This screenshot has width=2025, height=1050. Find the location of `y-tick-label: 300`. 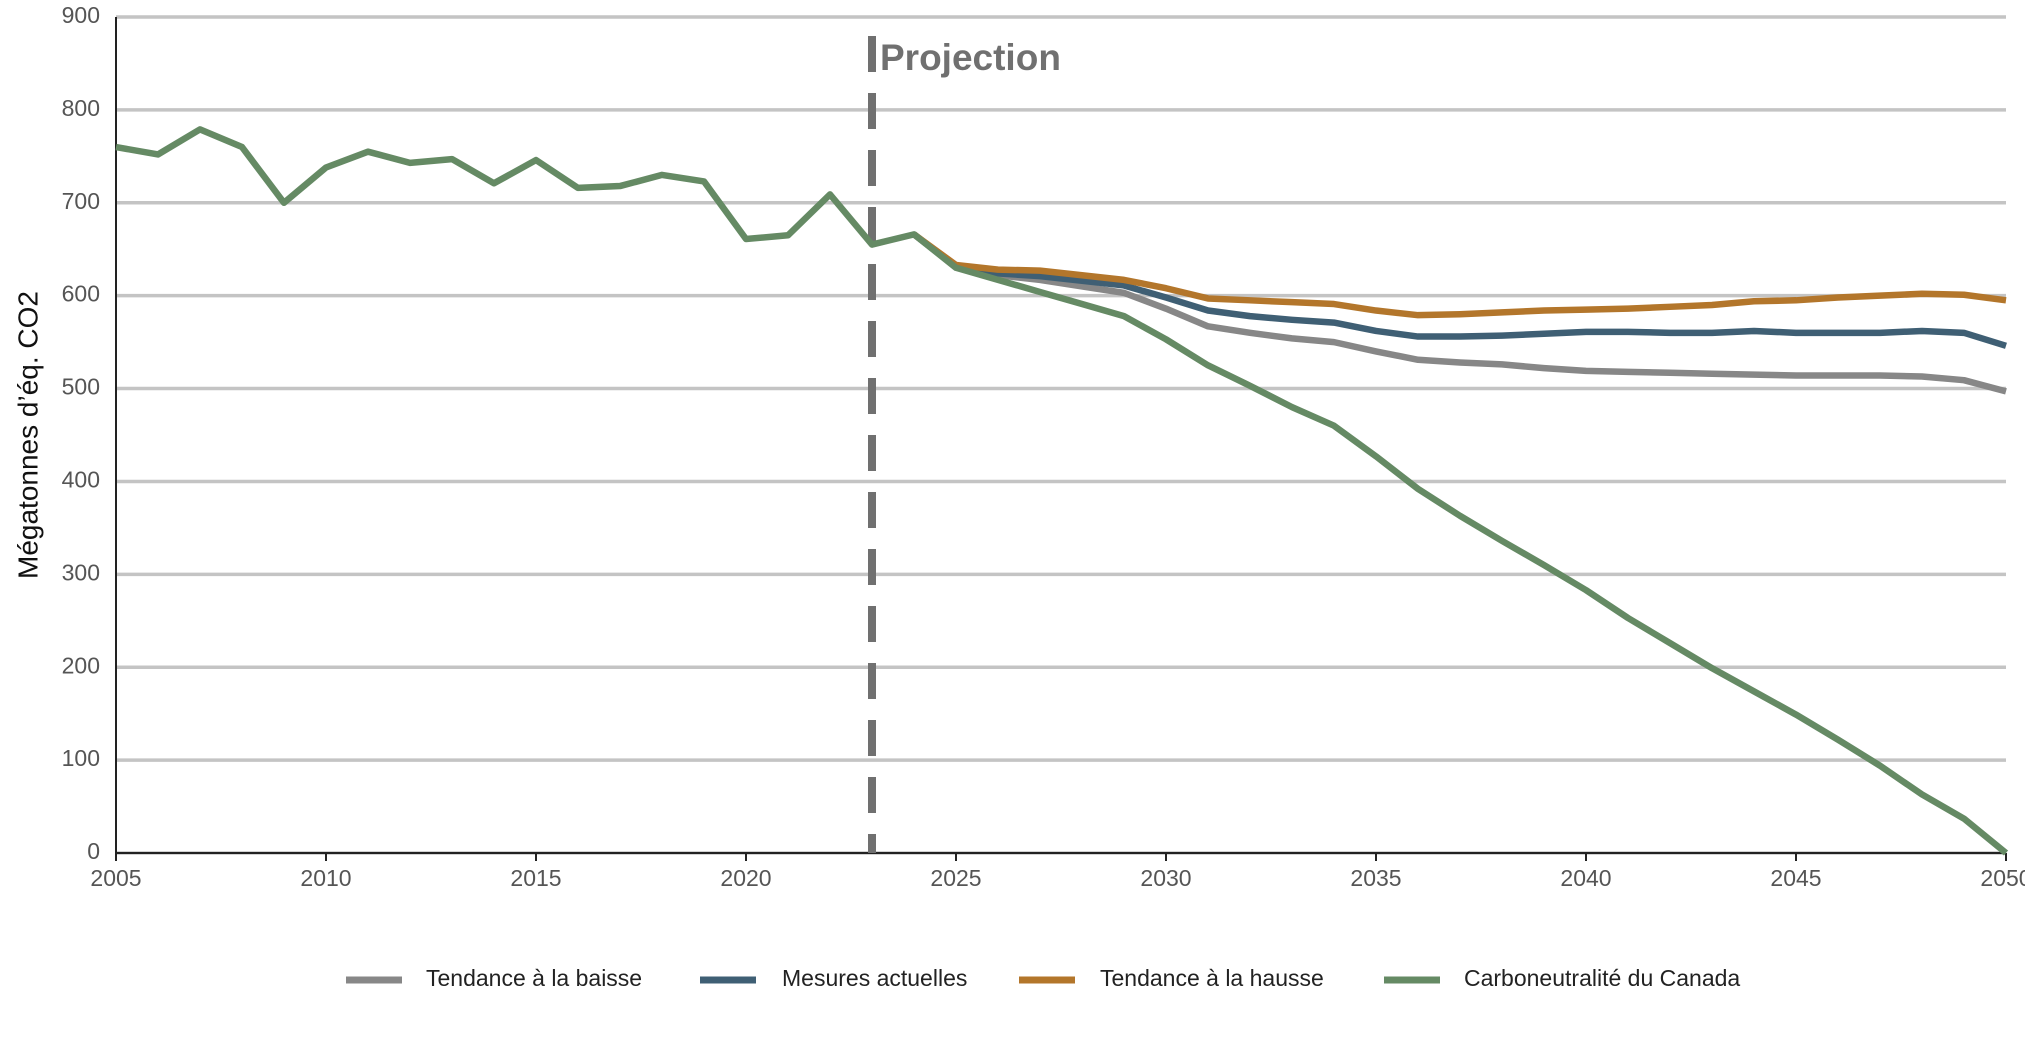

y-tick-label: 300 is located at coordinates (81, 572).